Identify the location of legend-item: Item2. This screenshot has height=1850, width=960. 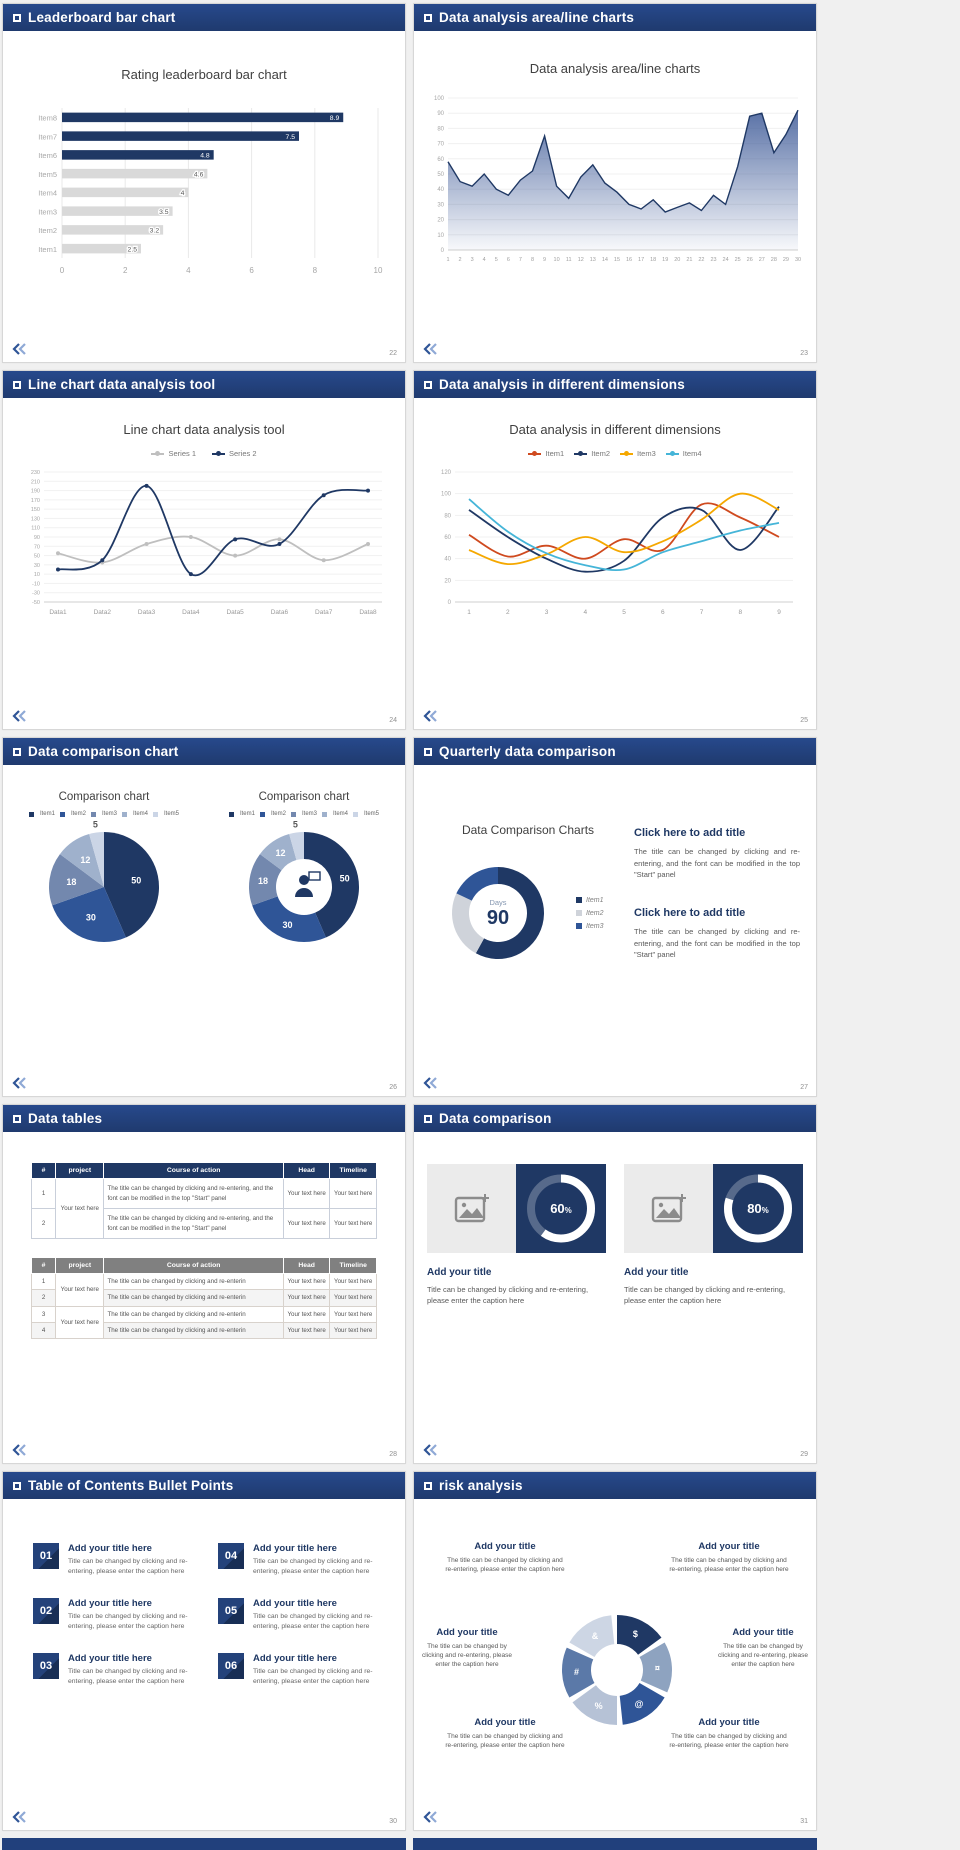
(72, 814).